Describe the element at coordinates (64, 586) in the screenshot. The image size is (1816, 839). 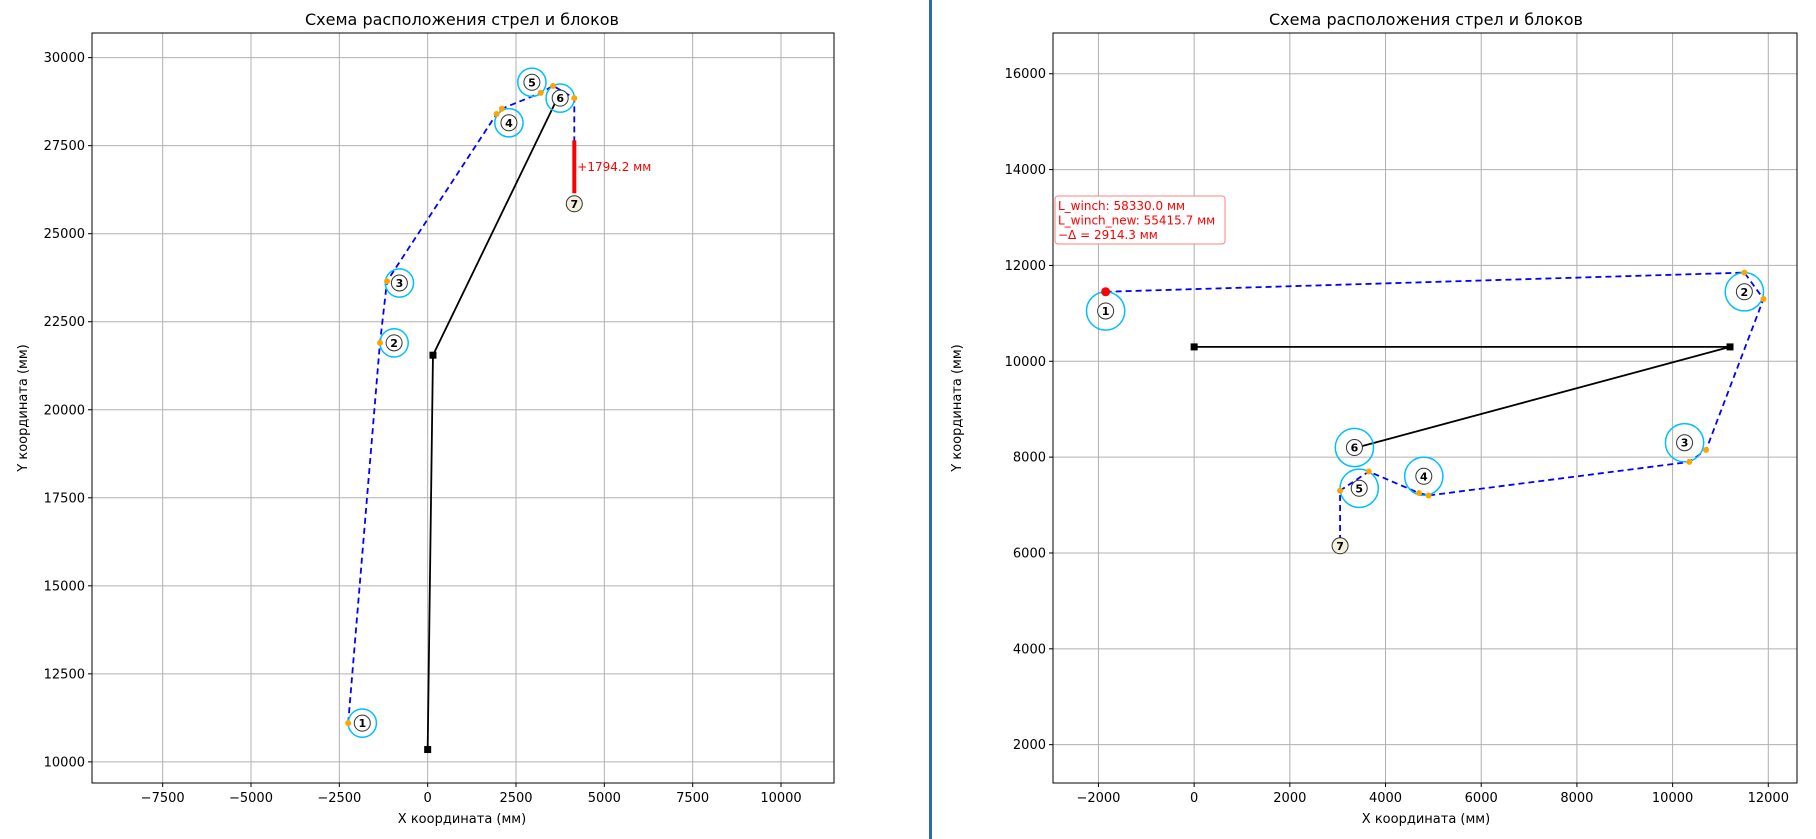
I see `left-y-tick-label: 15000` at that location.